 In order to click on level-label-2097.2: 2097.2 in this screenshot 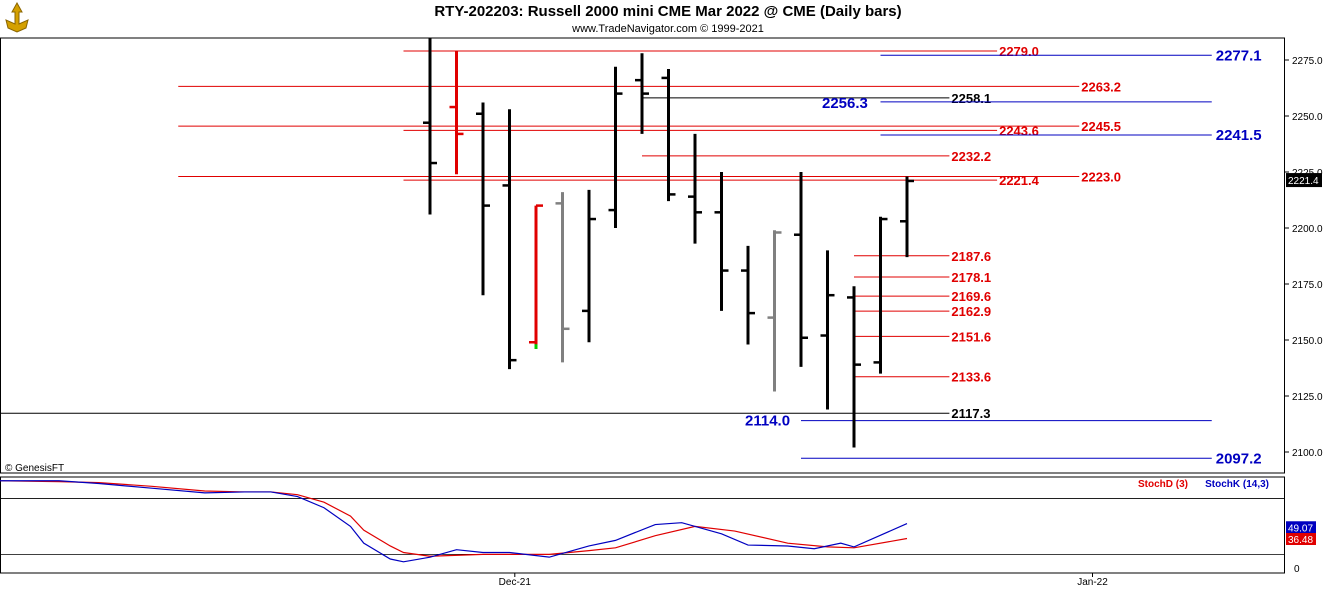, I will do `click(1239, 458)`.